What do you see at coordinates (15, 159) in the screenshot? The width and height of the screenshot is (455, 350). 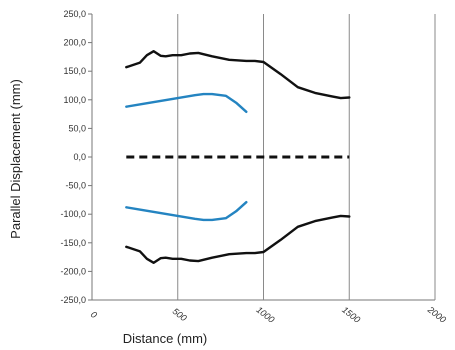 I see `y-axis-label: Parallel Displacement (mm)` at bounding box center [15, 159].